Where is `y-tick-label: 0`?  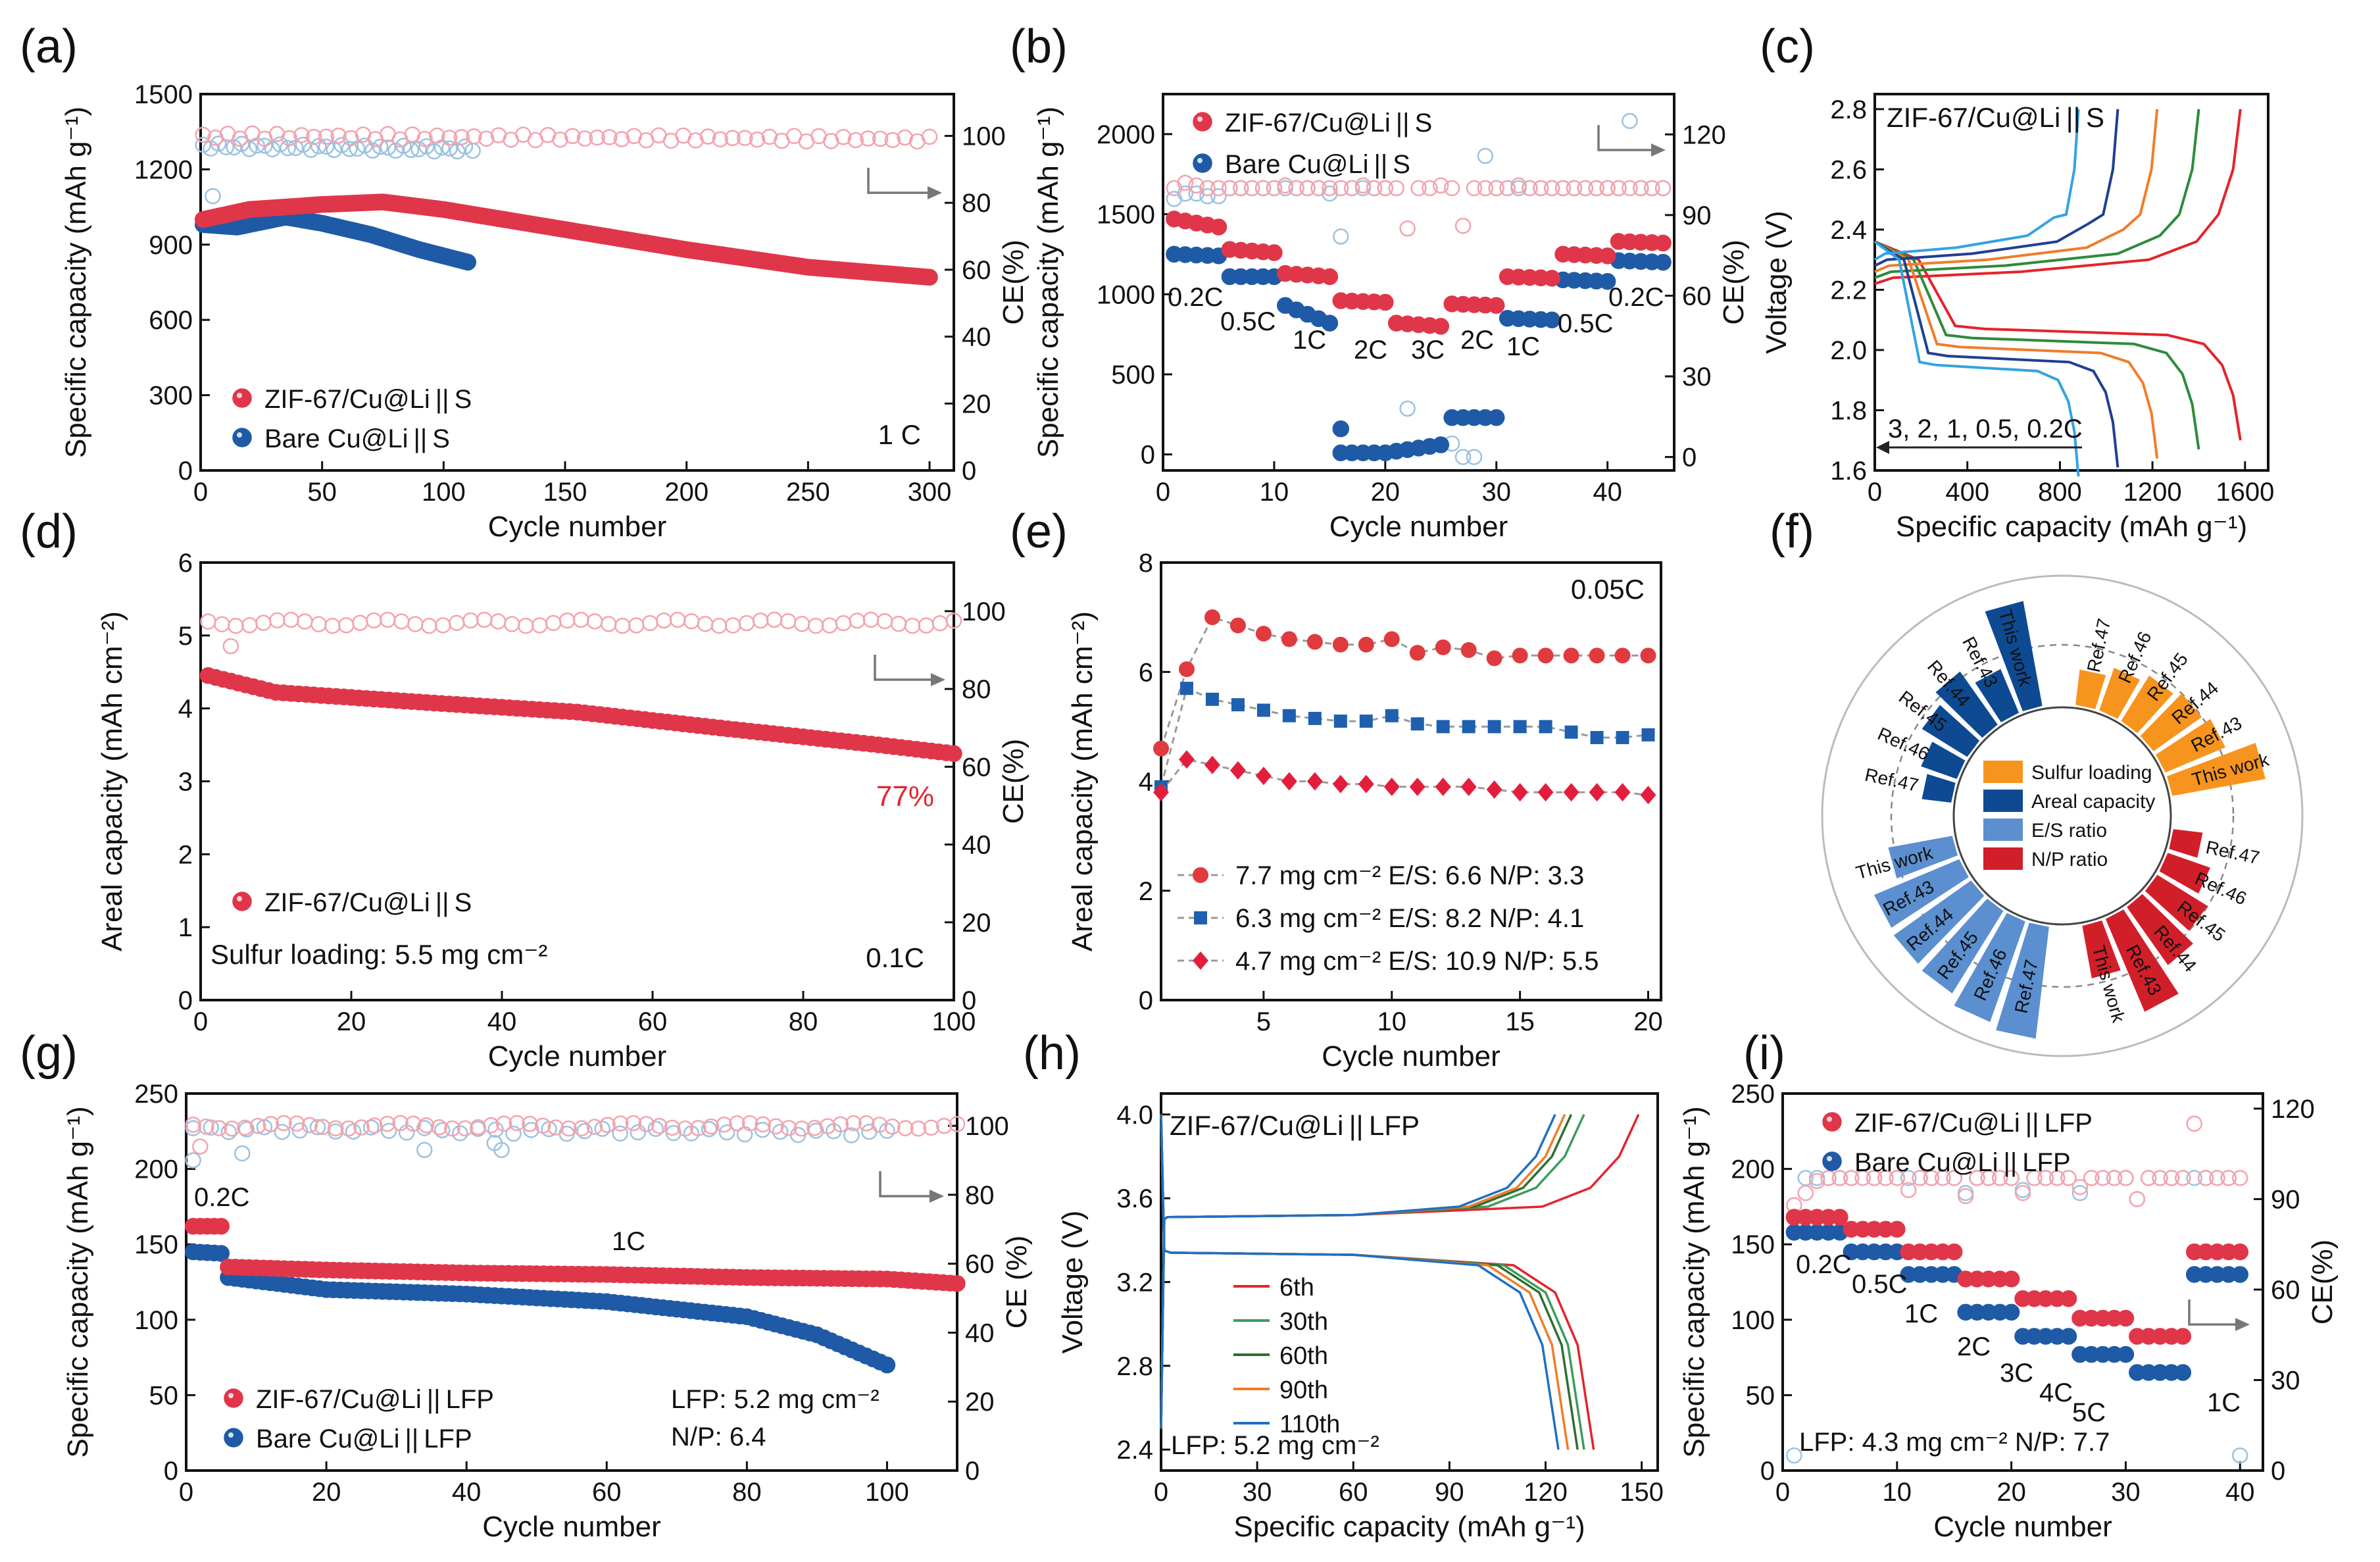 y-tick-label: 0 is located at coordinates (171, 1471).